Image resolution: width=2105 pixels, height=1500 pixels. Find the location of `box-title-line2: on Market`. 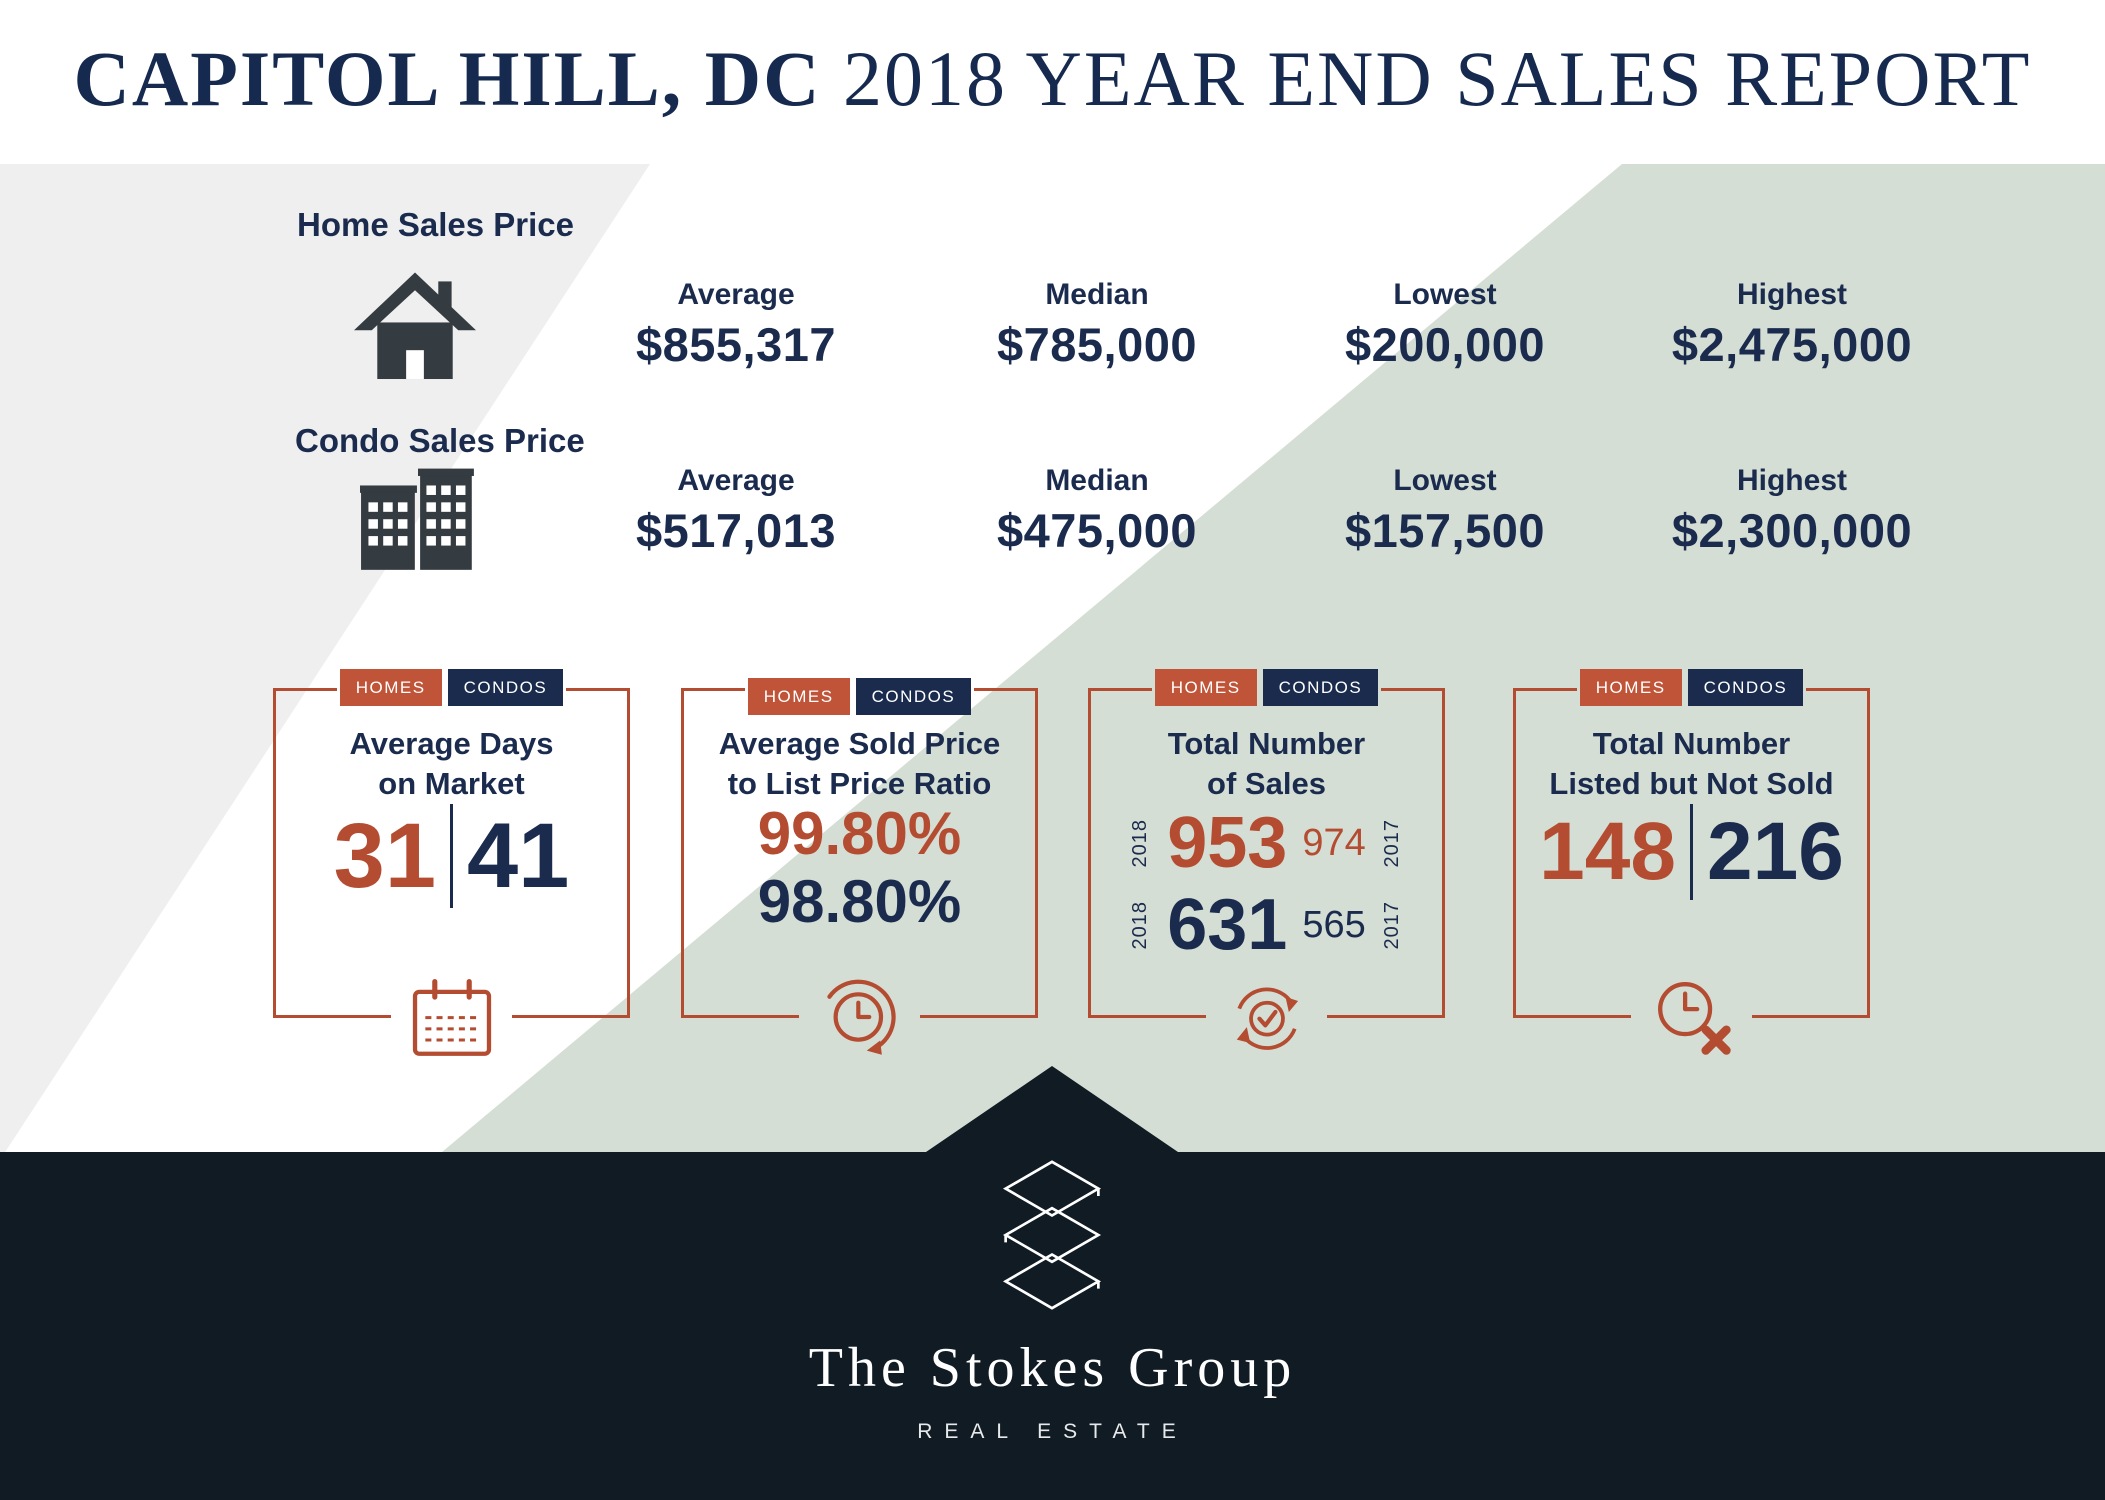

box-title-line2: on Market is located at coordinates (451, 783).